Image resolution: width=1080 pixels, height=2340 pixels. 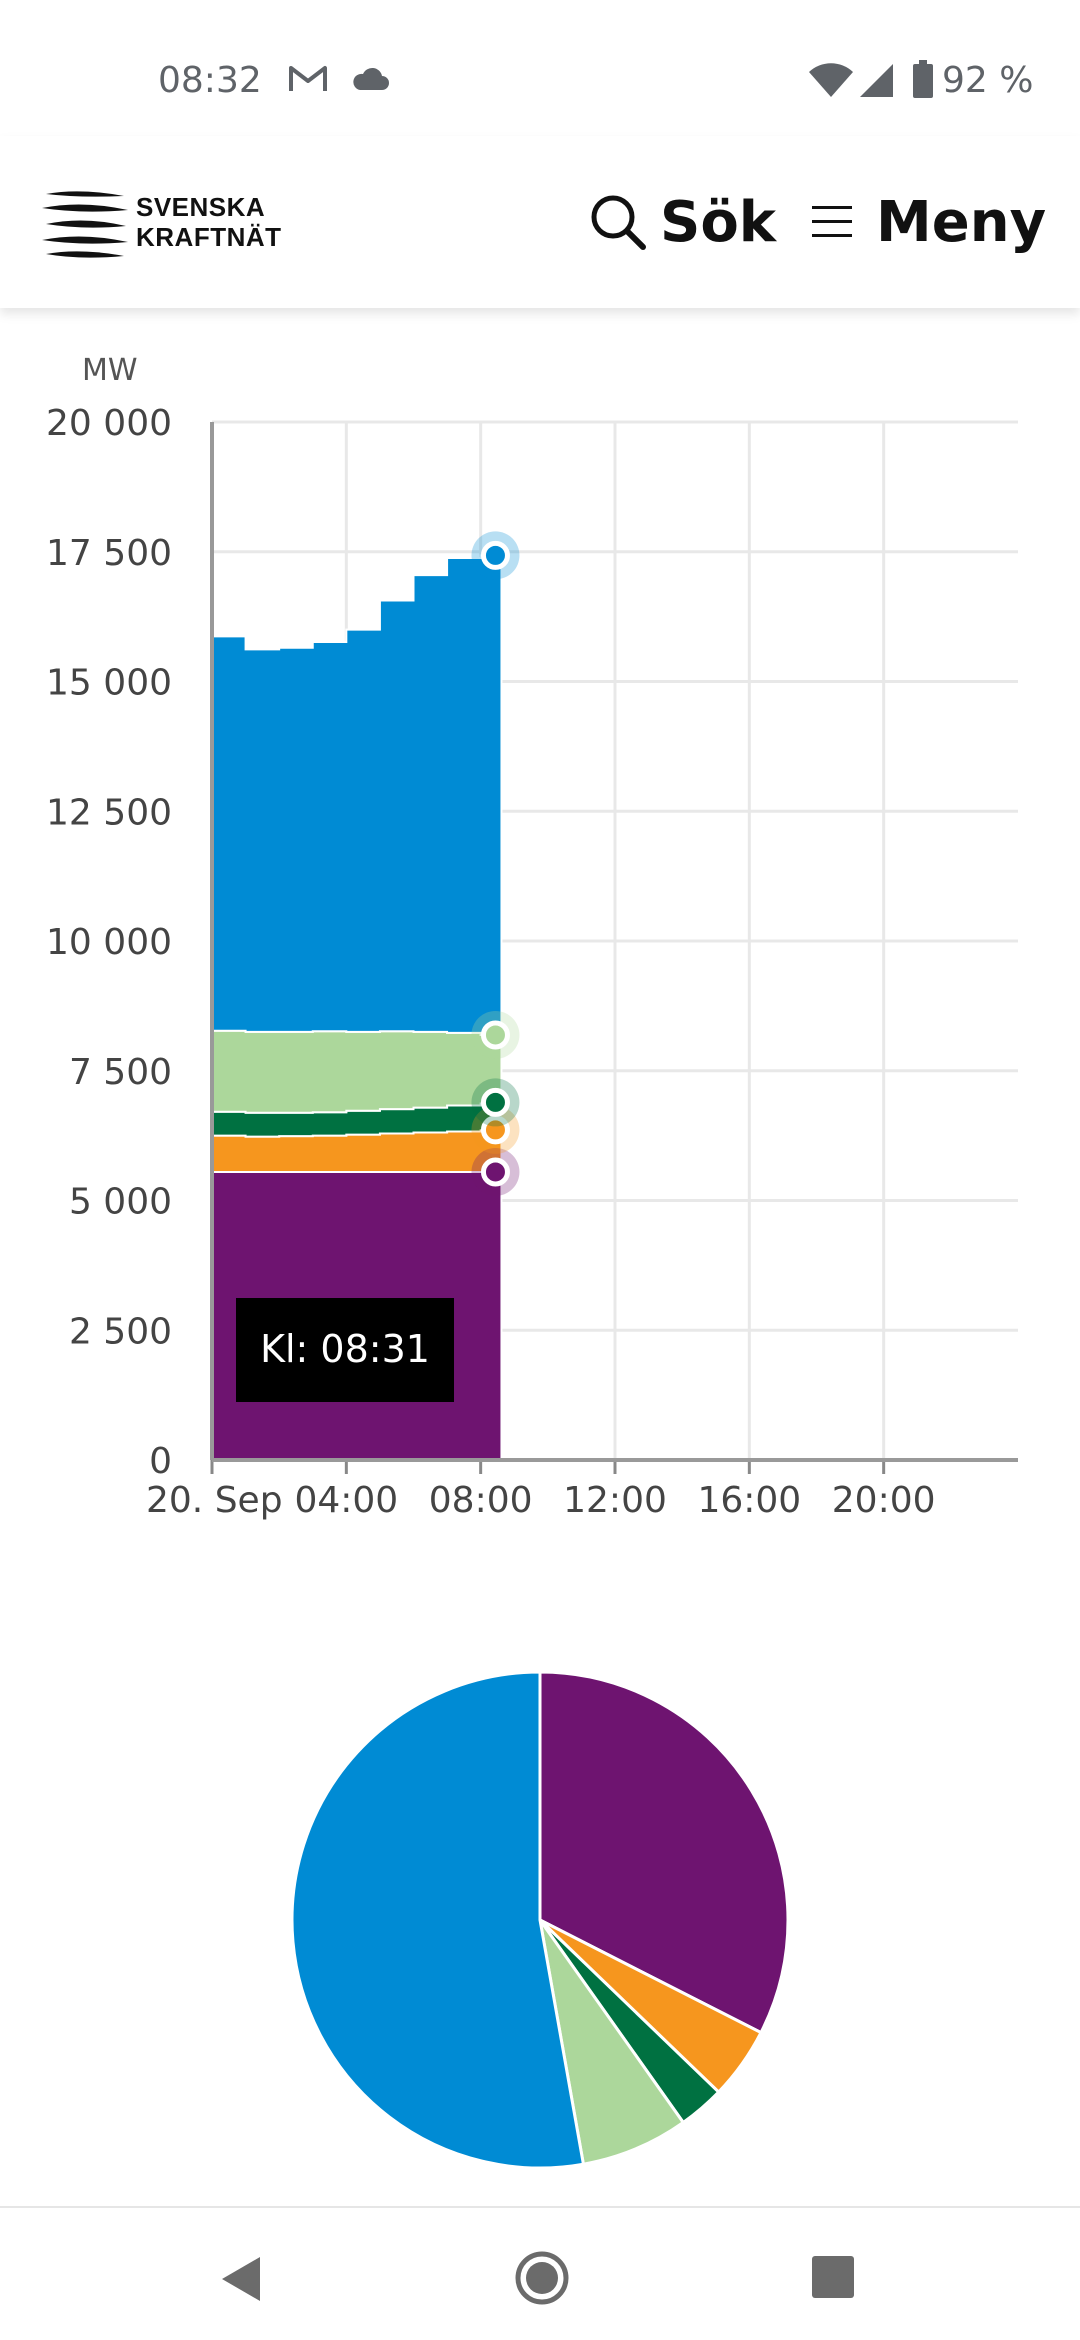 I want to click on menu-button: Meny, so click(x=929, y=222).